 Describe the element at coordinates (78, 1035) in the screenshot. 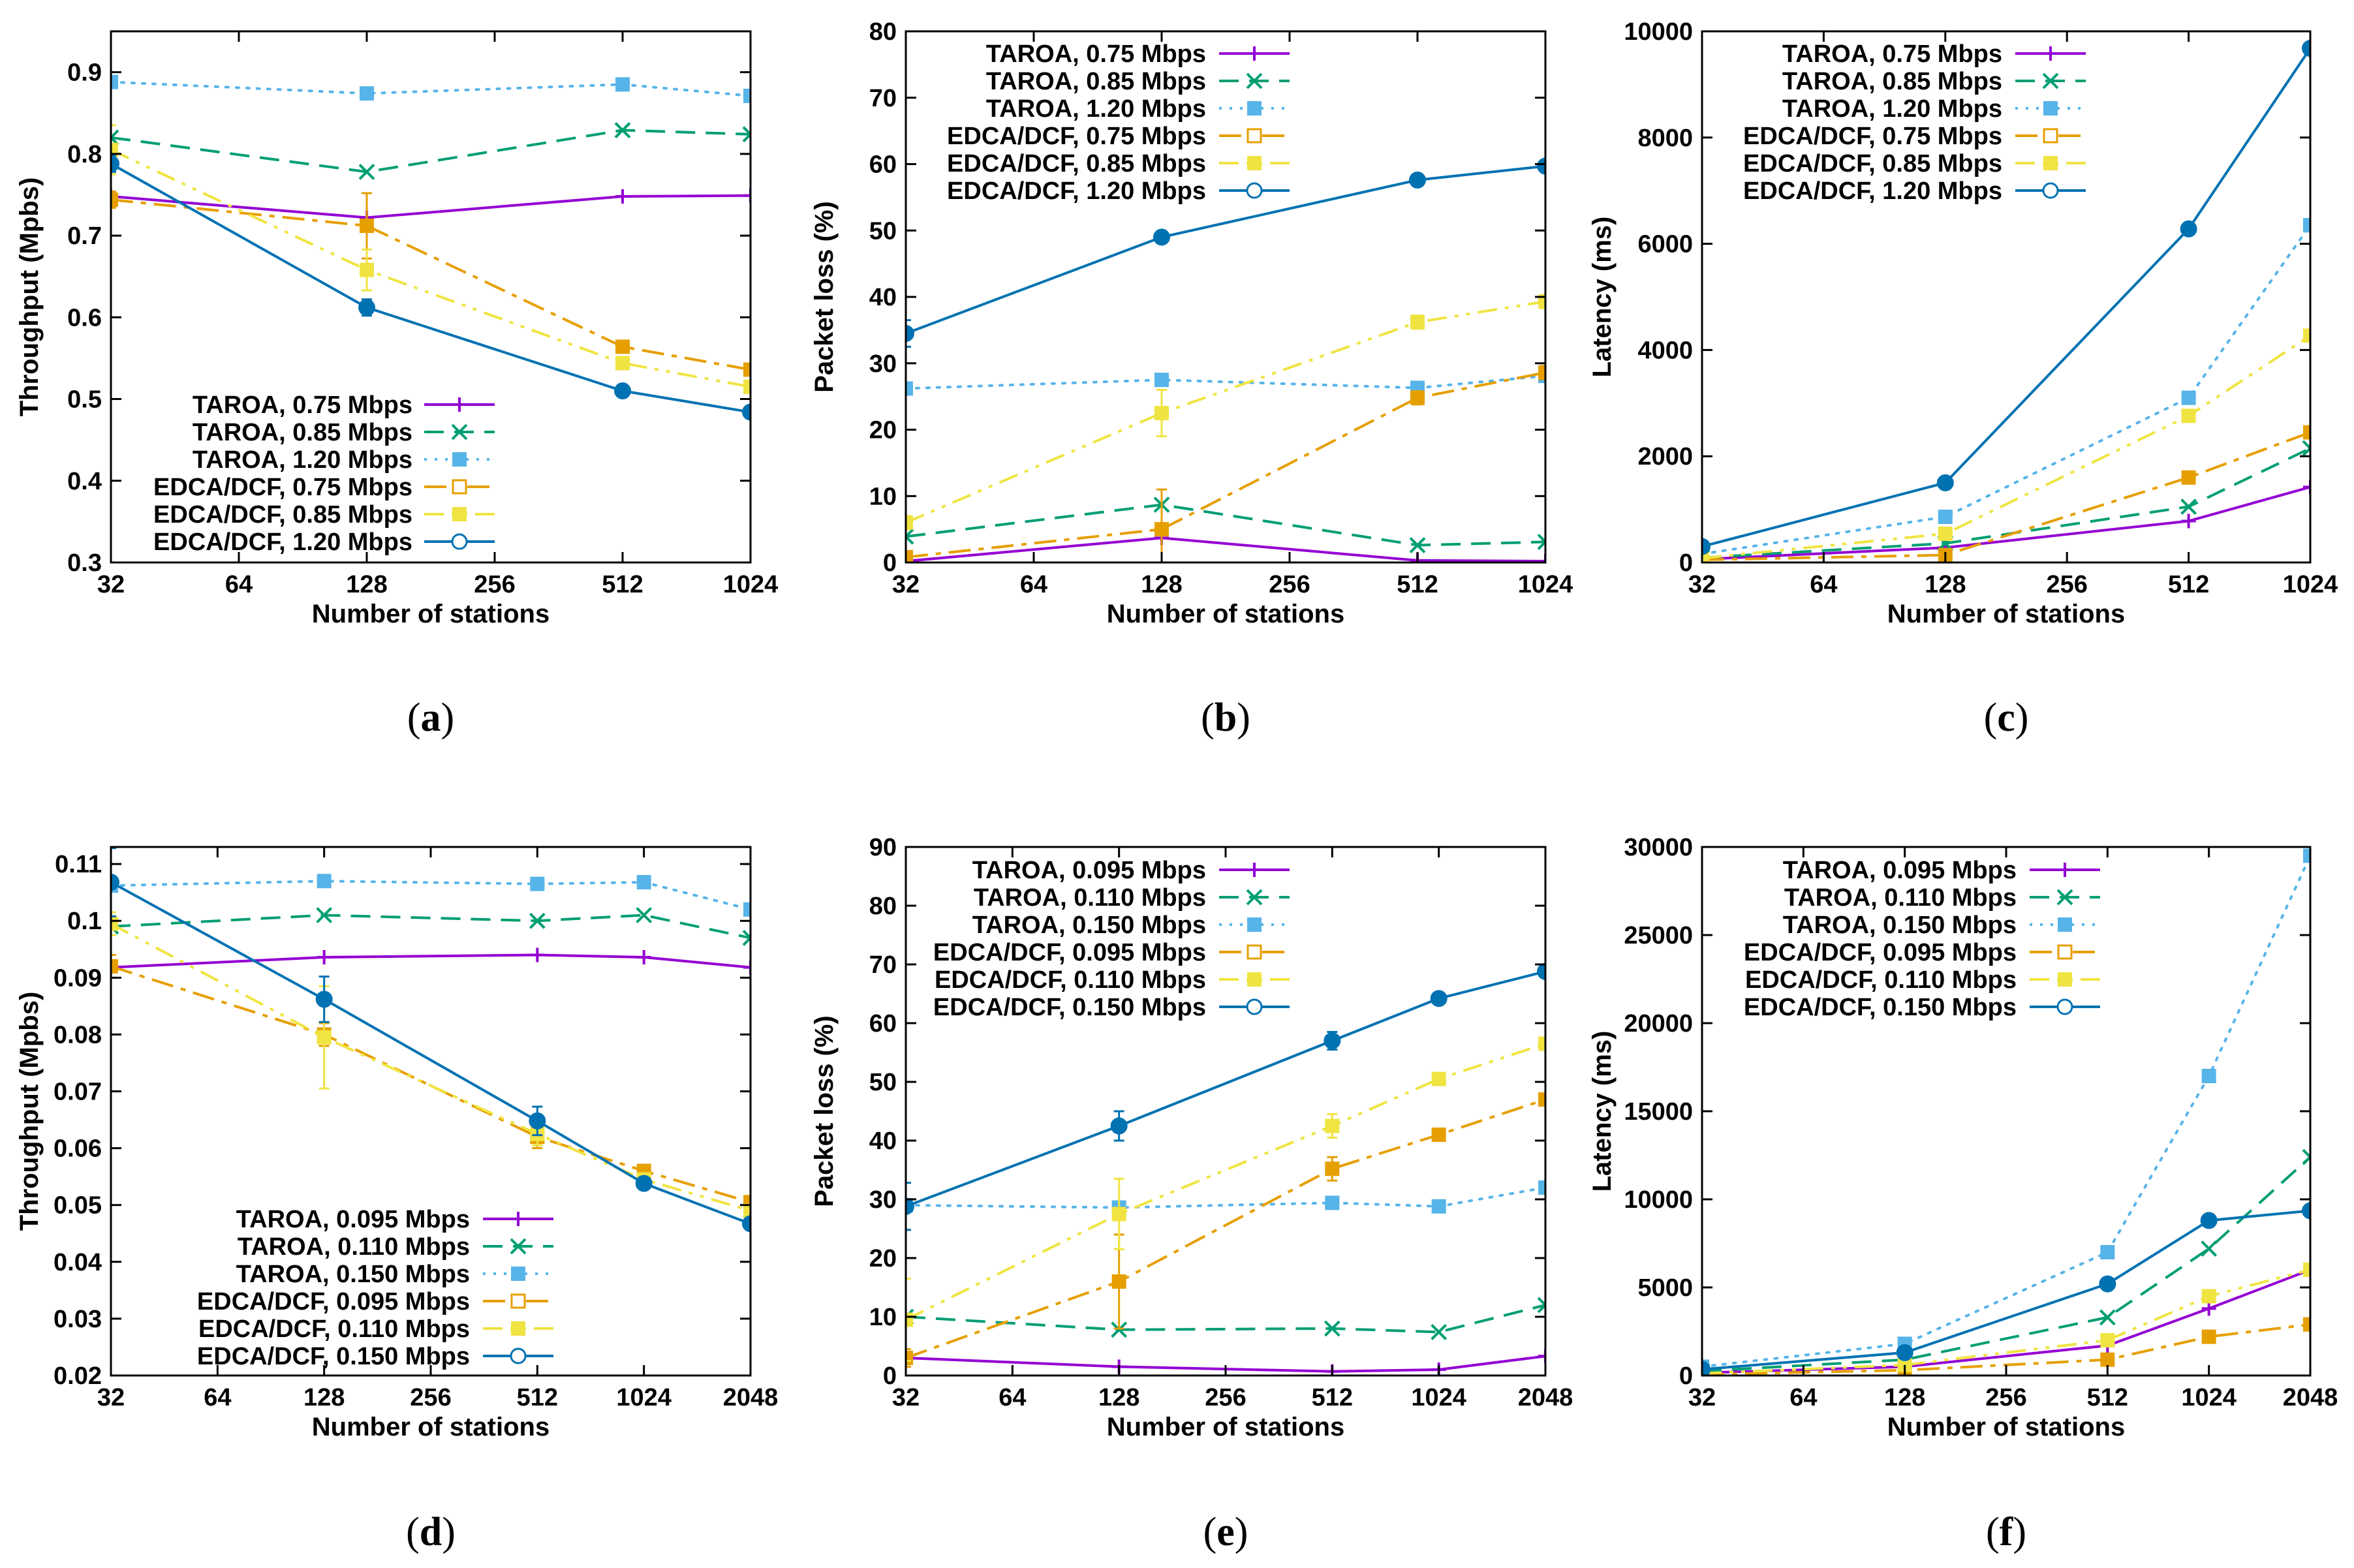

I see `y-tick-label: 0.08` at that location.